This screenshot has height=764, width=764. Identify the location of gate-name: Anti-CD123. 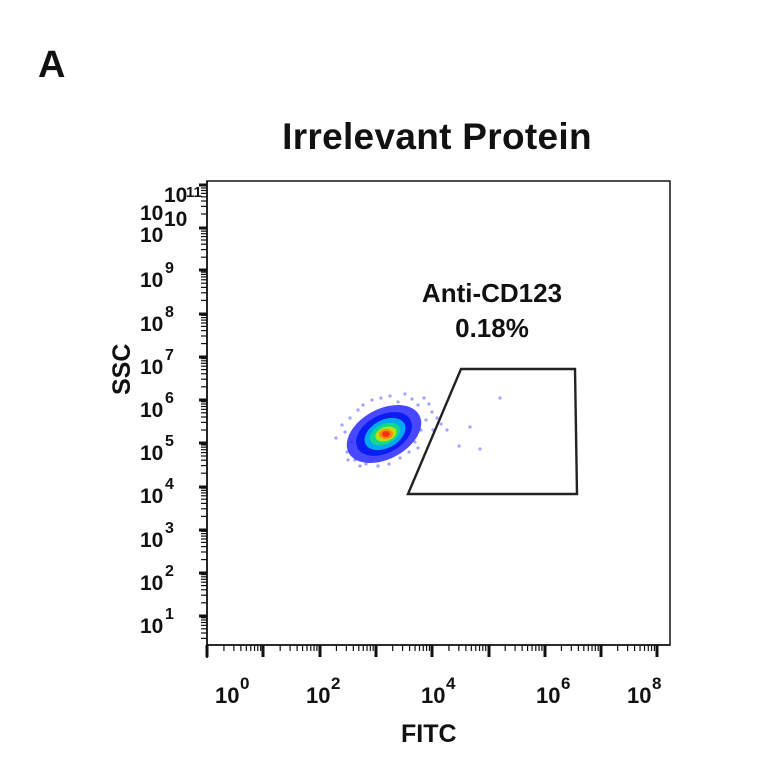
(492, 293).